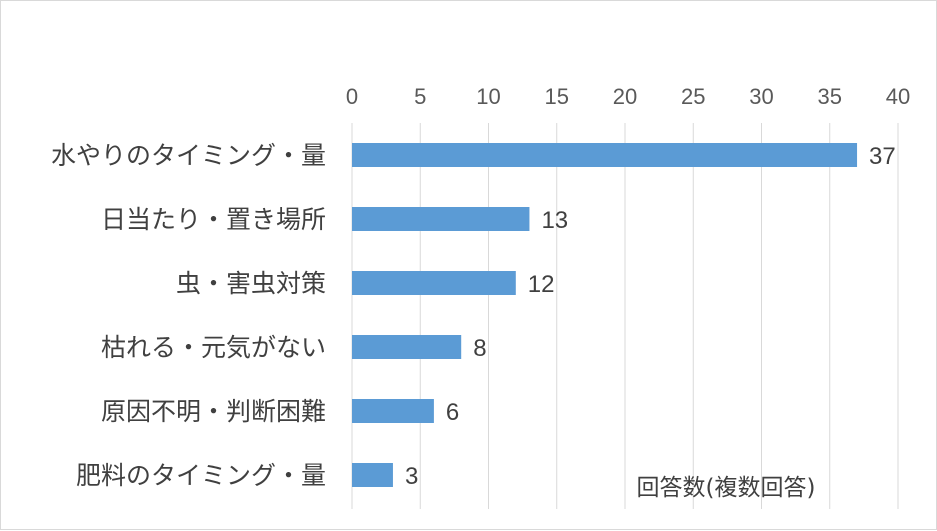 The image size is (937, 531). Describe the element at coordinates (352, 96) in the screenshot. I see `x-tick-label: 0` at that location.